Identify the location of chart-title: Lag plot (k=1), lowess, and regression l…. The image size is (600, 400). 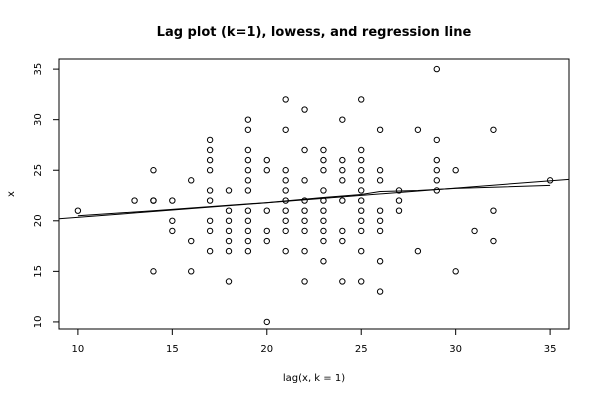
(314, 32).